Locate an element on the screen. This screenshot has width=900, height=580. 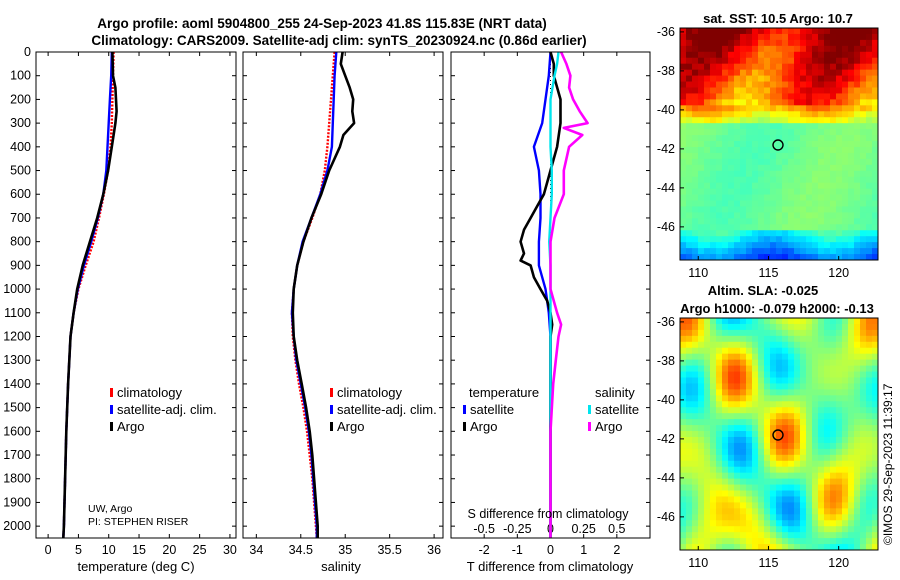
legend-swatch-satellite is located at coordinates (331, 409).